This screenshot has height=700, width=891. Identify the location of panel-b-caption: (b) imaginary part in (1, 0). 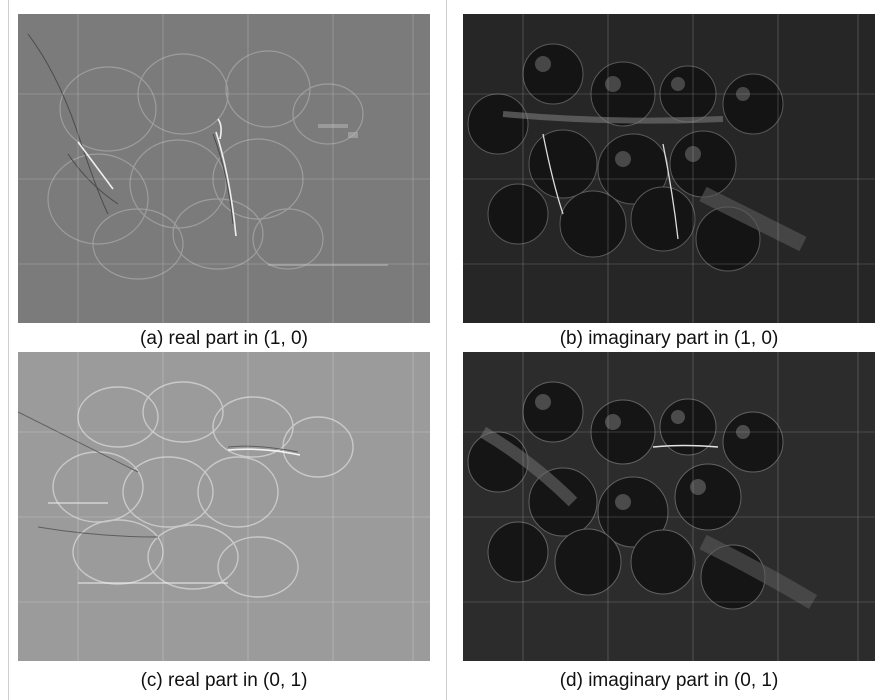
(669, 338).